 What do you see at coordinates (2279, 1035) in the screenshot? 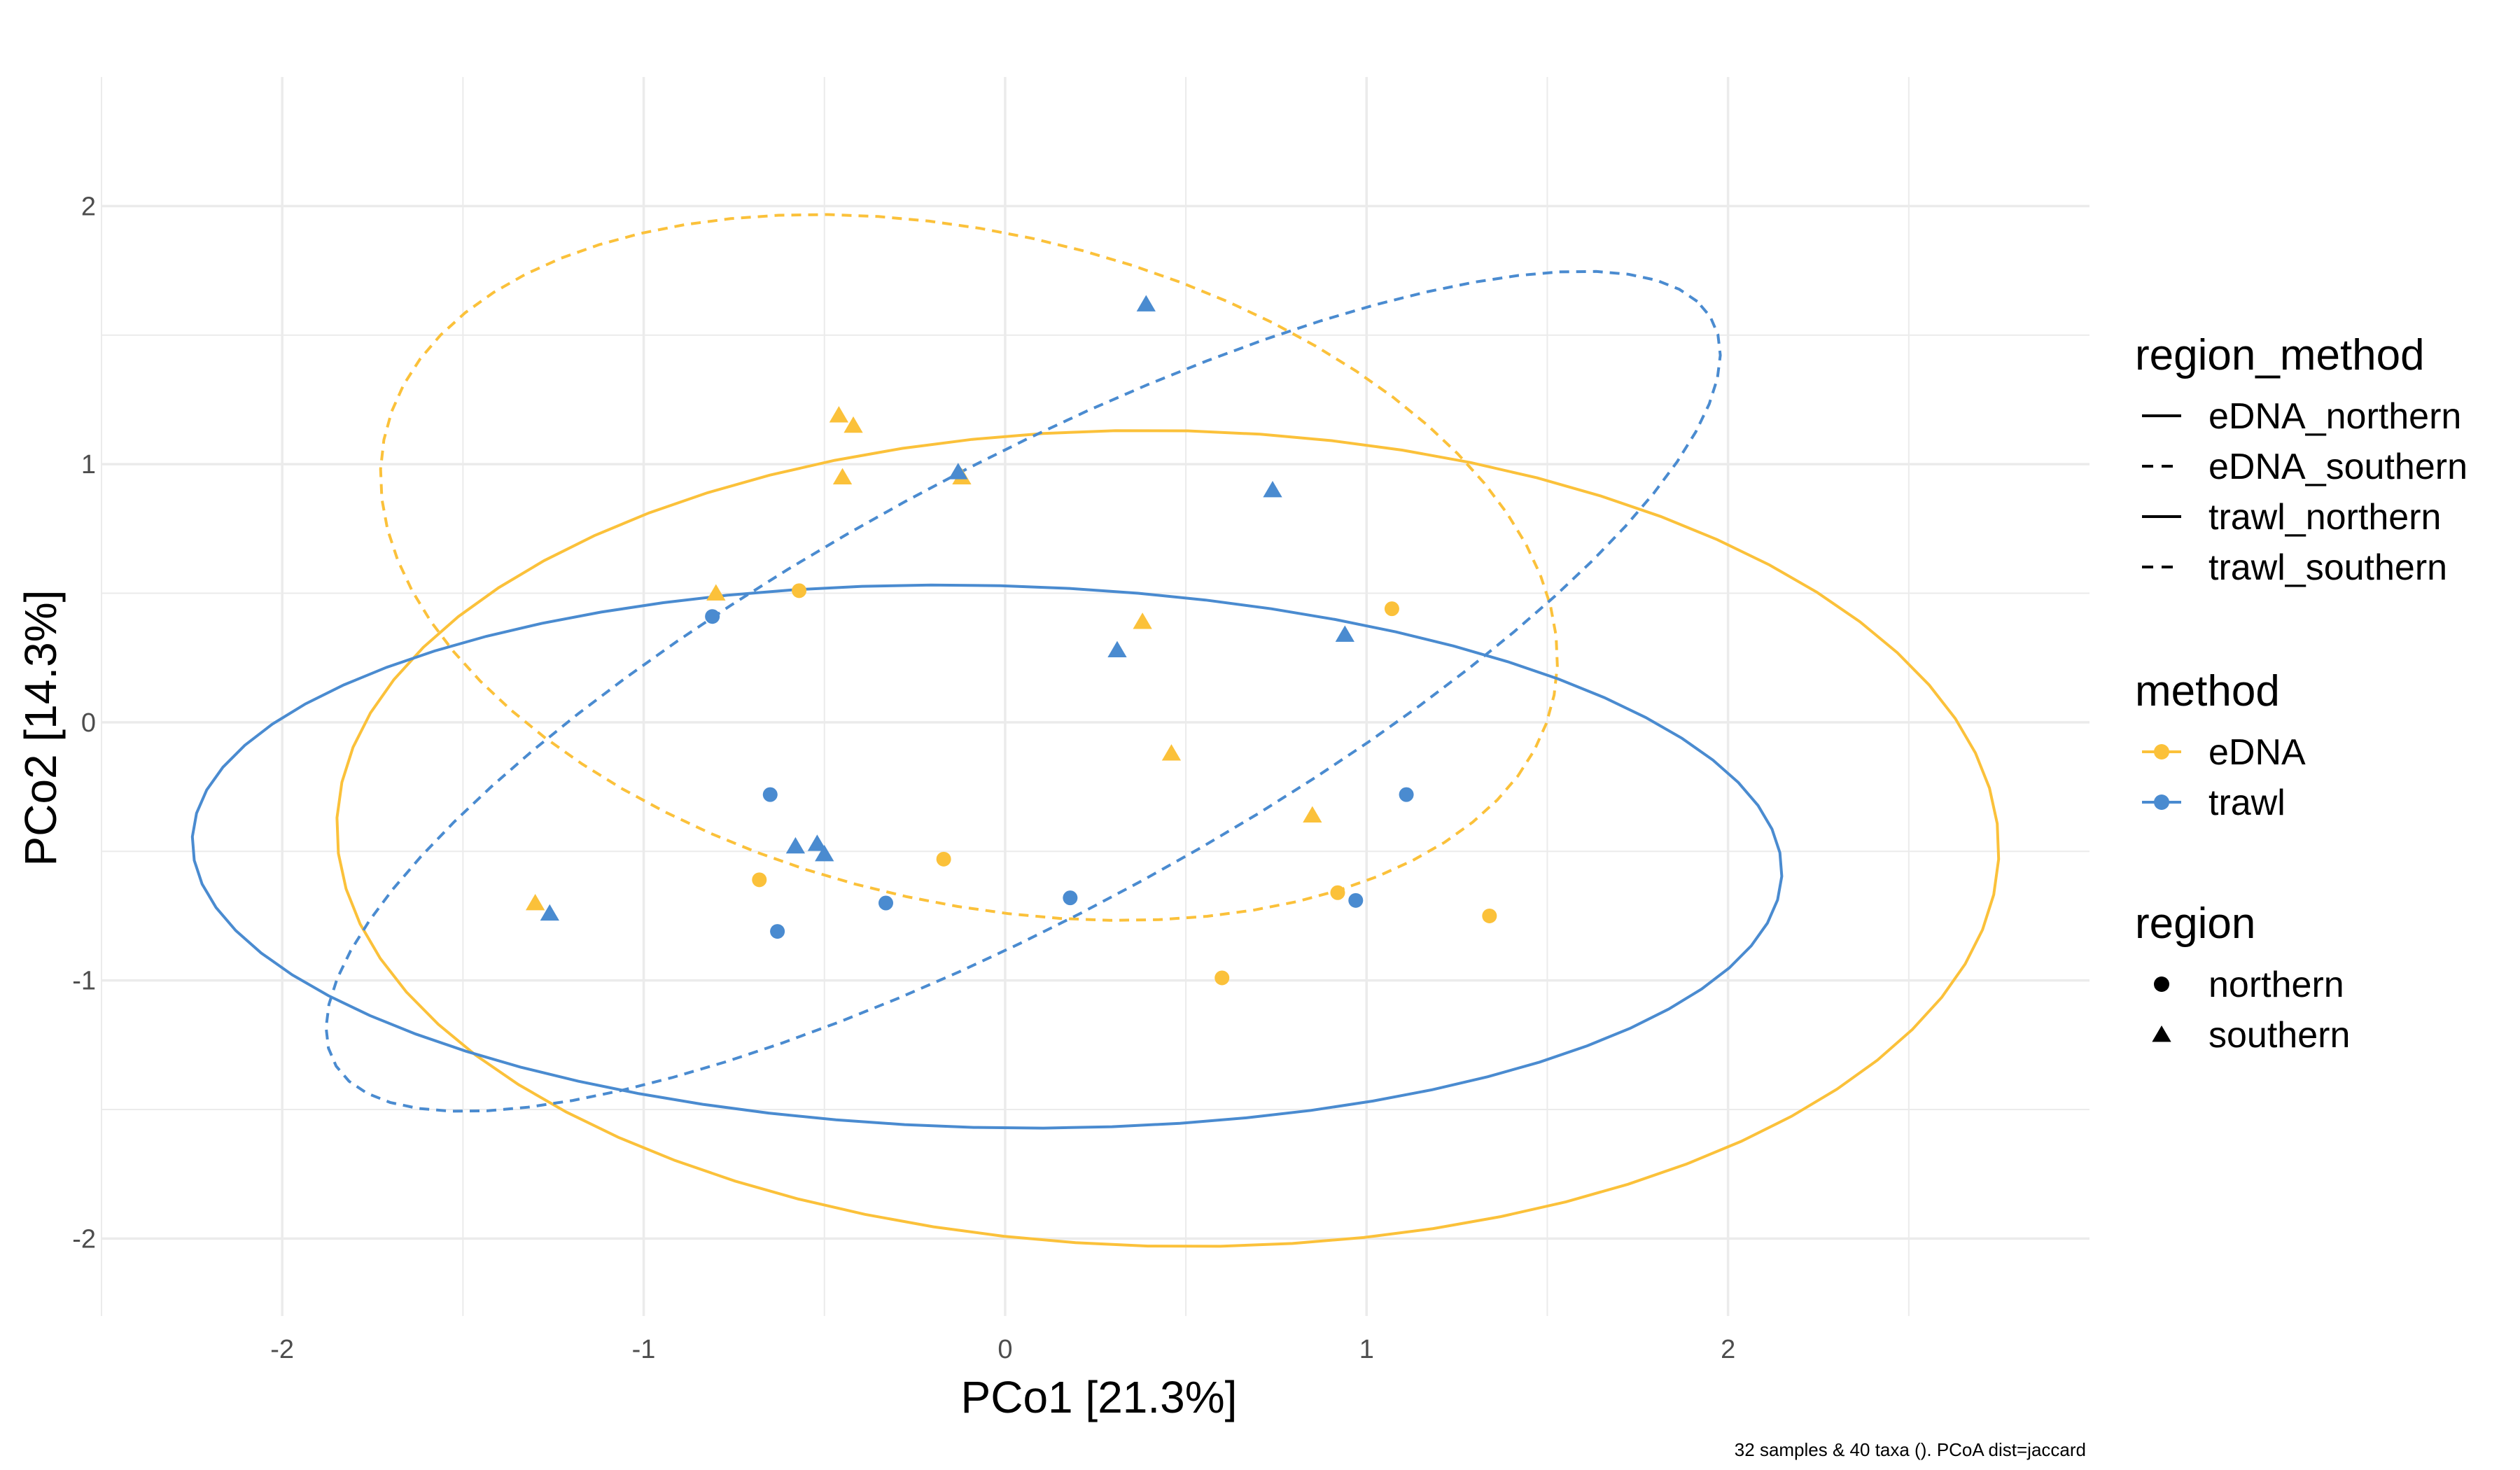
I see `legend-label-southern: southern` at bounding box center [2279, 1035].